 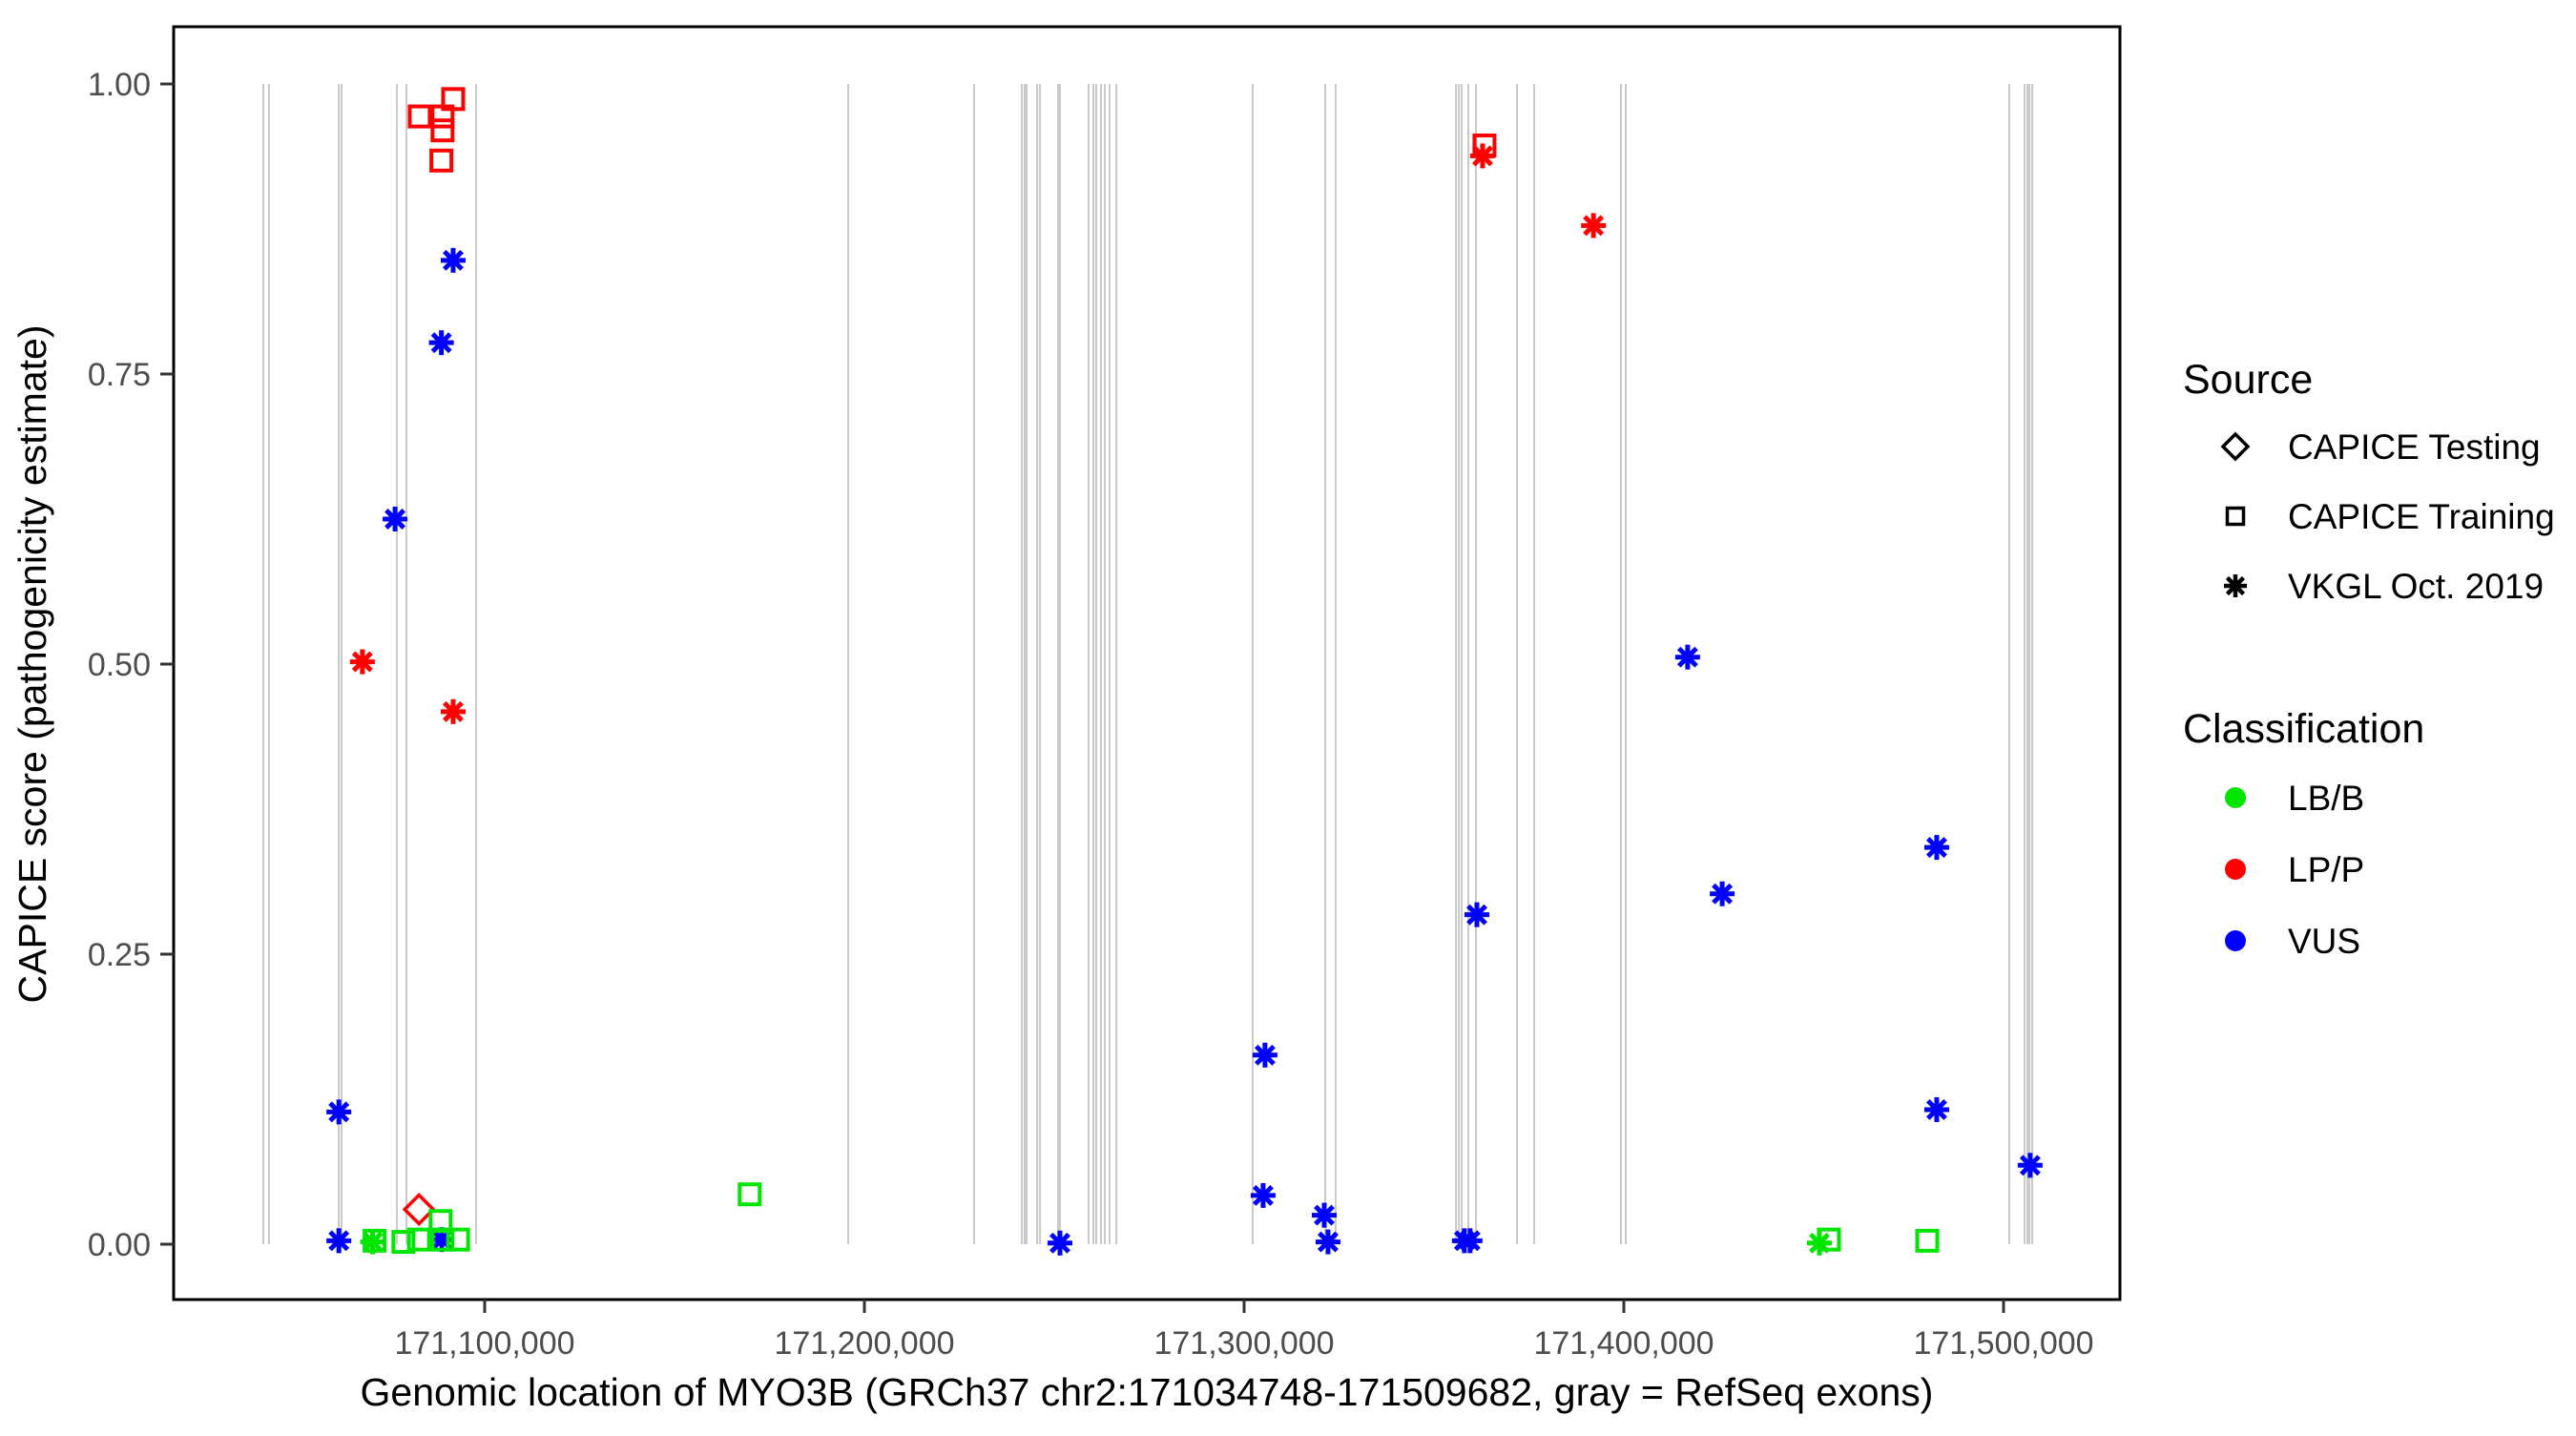 What do you see at coordinates (484, 1343) in the screenshot?
I see `x-tick-label: 171,100,000` at bounding box center [484, 1343].